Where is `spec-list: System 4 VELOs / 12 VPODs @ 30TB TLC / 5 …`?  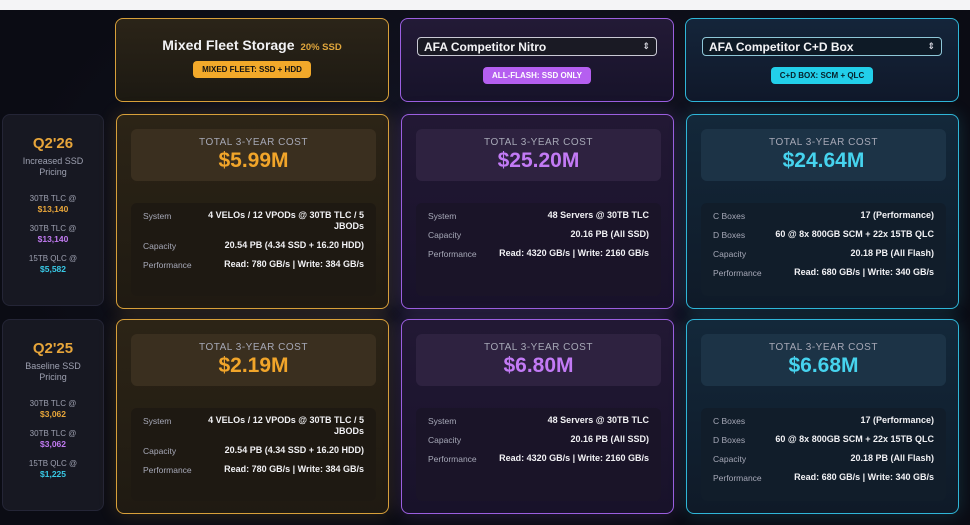
spec-list: System 4 VELOs / 12 VPODs @ 30TB TLC / 5 … is located at coordinates (253, 249).